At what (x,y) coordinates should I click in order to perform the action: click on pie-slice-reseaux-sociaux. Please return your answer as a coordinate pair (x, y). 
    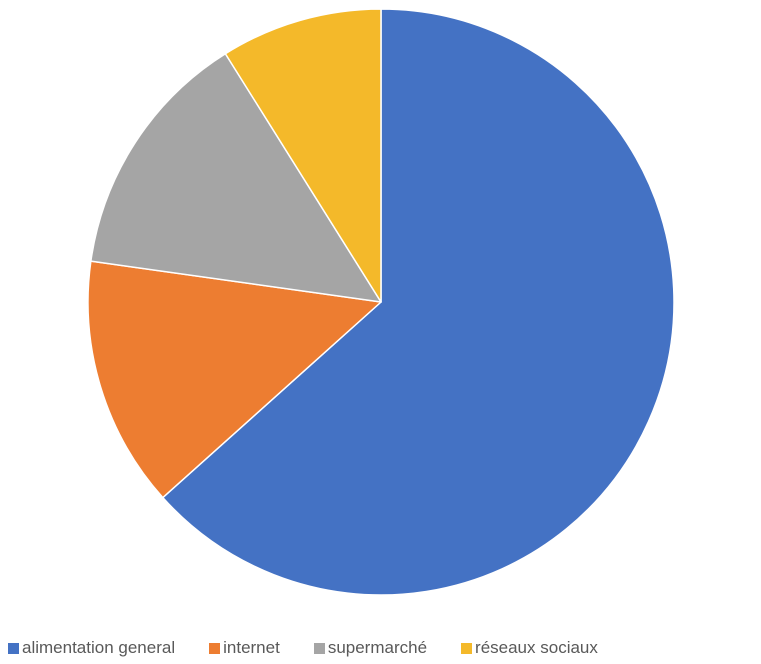
    Looking at the image, I should click on (303, 155).